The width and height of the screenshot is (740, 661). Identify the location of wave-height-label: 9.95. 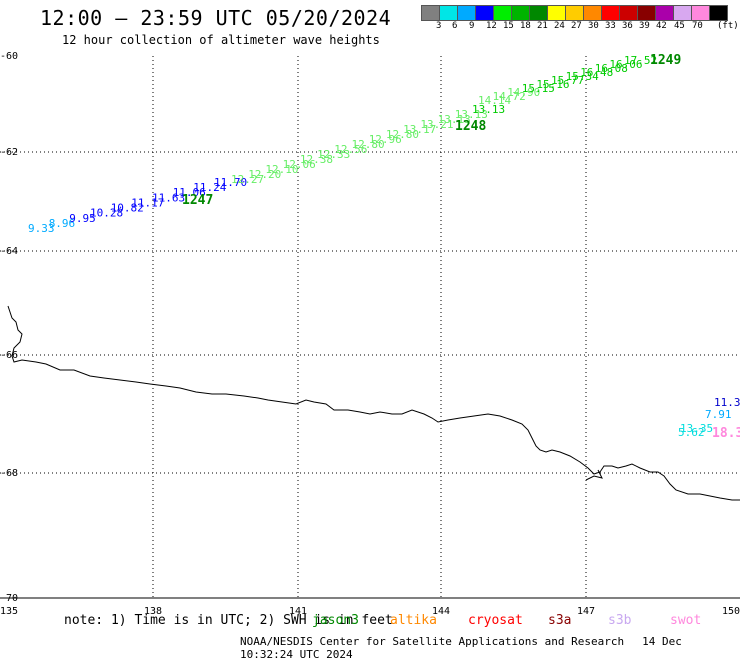
(82, 218).